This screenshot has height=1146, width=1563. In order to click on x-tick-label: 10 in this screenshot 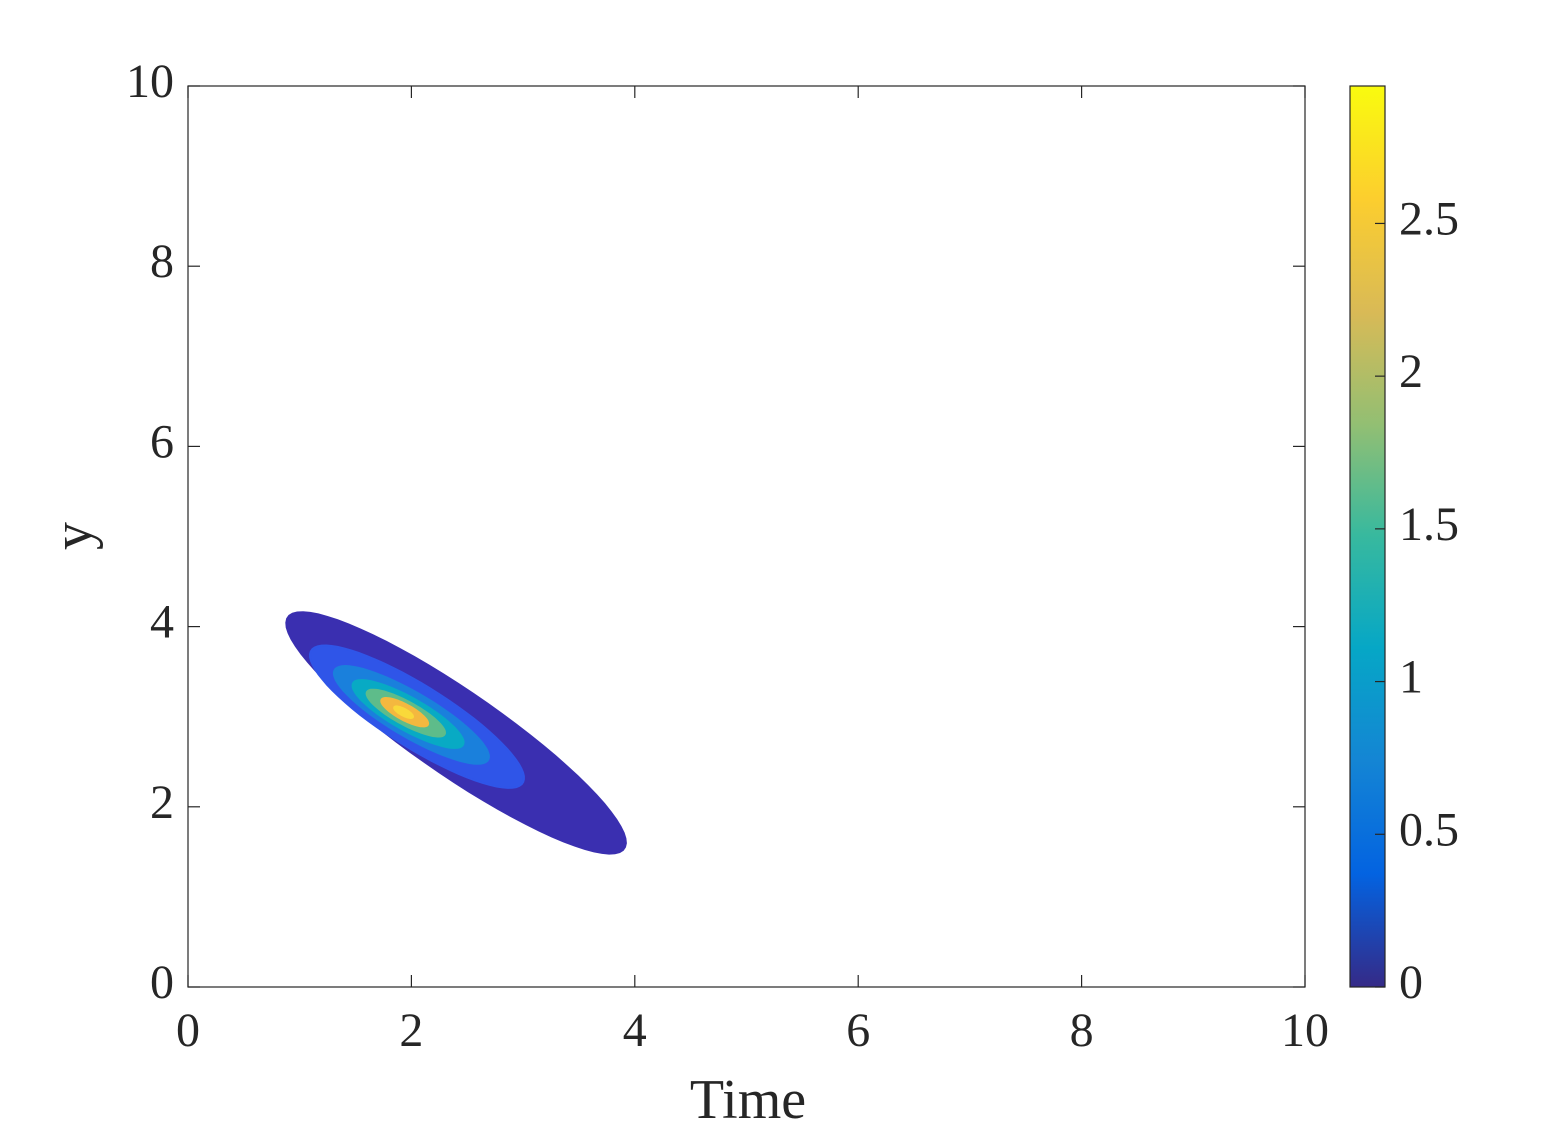, I will do `click(1305, 1030)`.